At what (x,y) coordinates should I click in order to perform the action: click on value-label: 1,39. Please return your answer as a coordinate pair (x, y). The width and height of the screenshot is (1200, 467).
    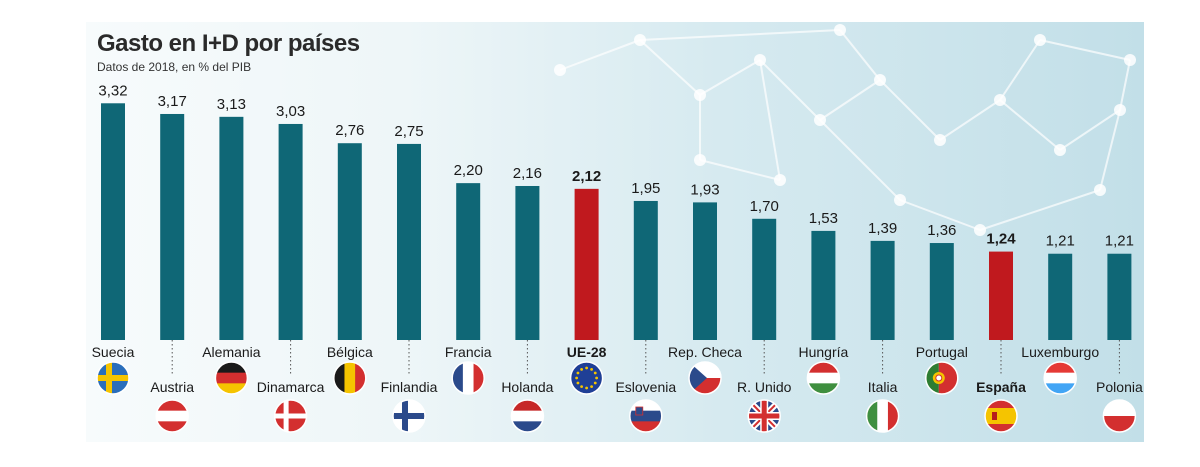
    Looking at the image, I should click on (882, 228).